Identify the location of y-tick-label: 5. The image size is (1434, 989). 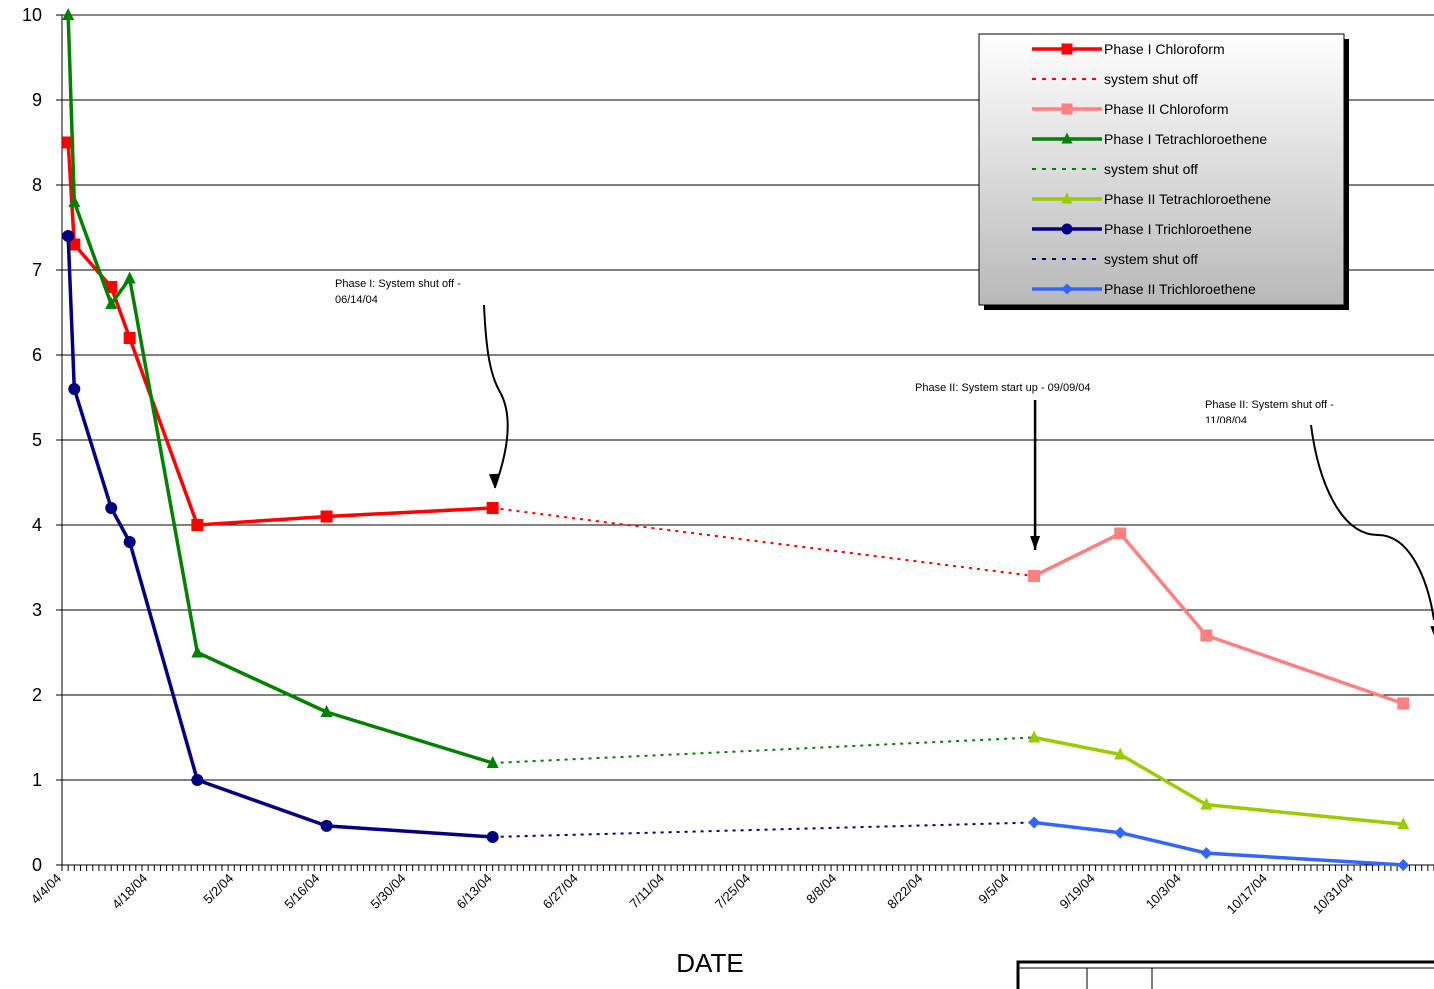
(37, 440).